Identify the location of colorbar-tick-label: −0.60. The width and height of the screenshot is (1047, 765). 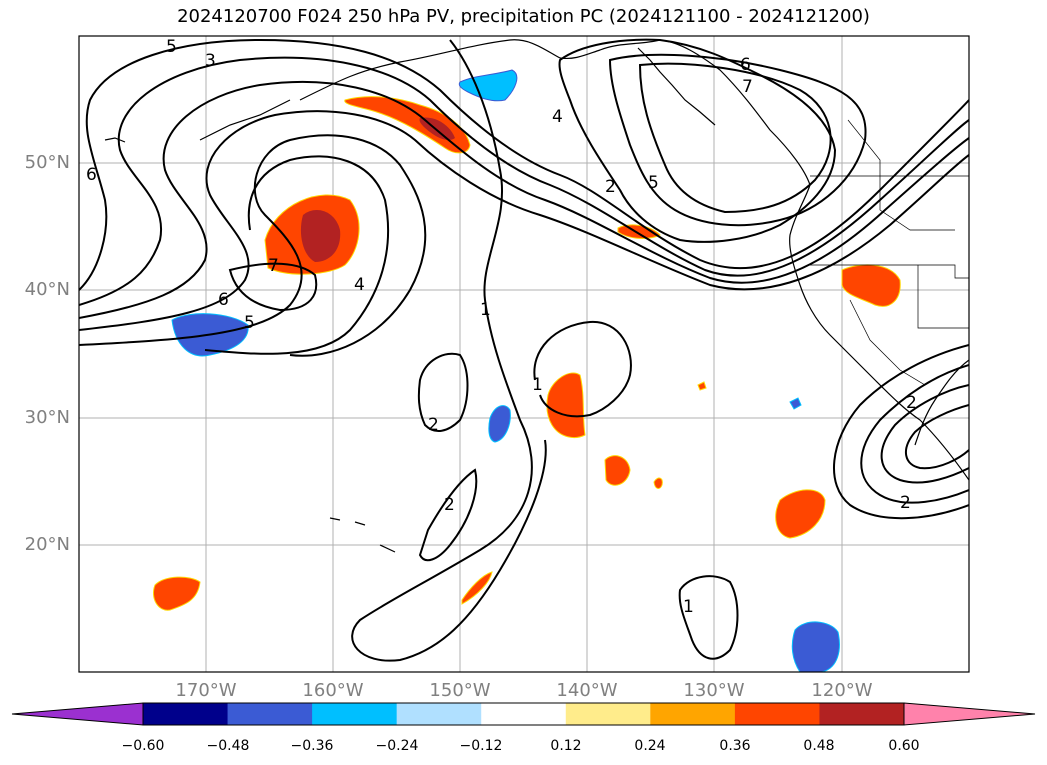
(143, 746).